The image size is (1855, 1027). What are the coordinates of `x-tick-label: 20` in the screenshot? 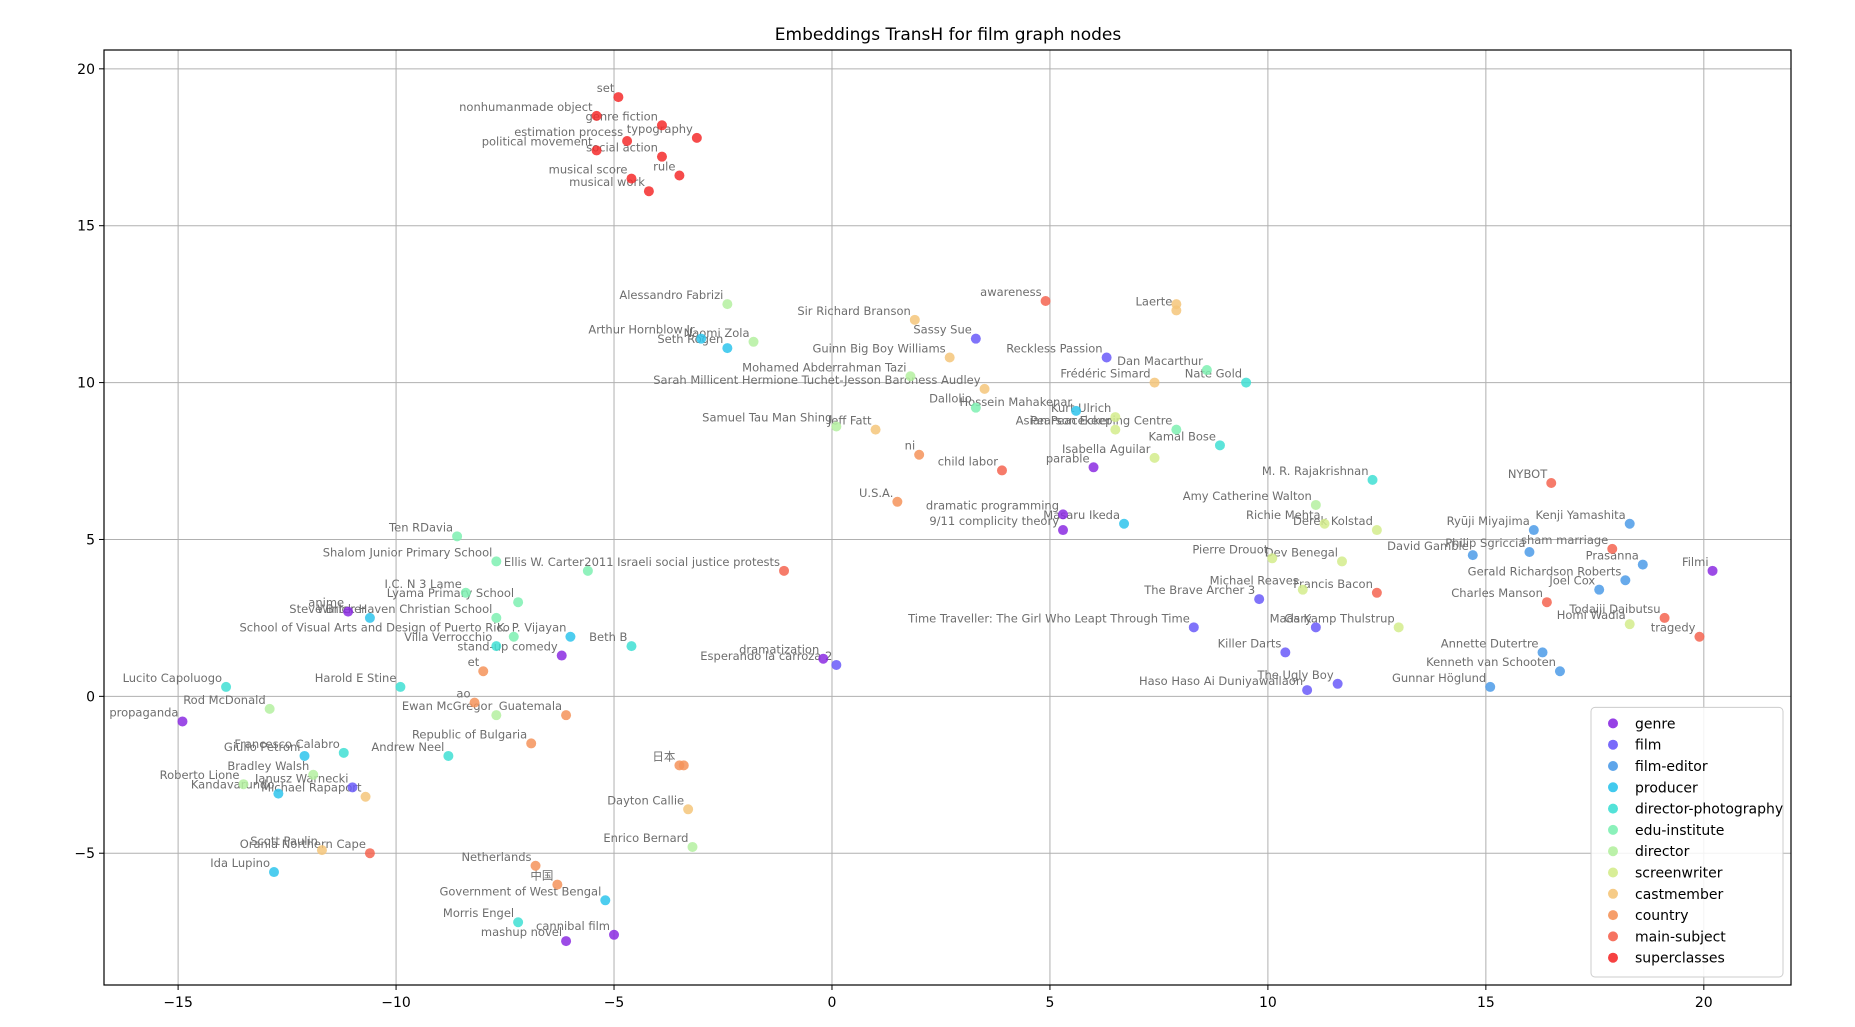 It's located at (1704, 1003).